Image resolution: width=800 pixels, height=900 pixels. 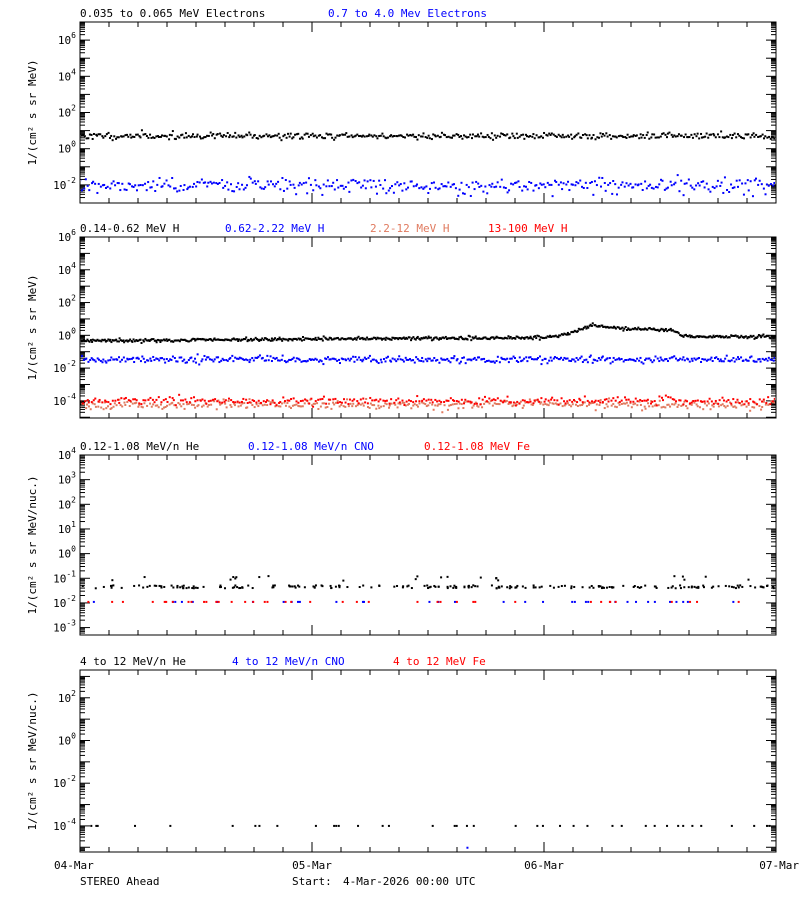 I want to click on series-points, so click(x=467, y=847).